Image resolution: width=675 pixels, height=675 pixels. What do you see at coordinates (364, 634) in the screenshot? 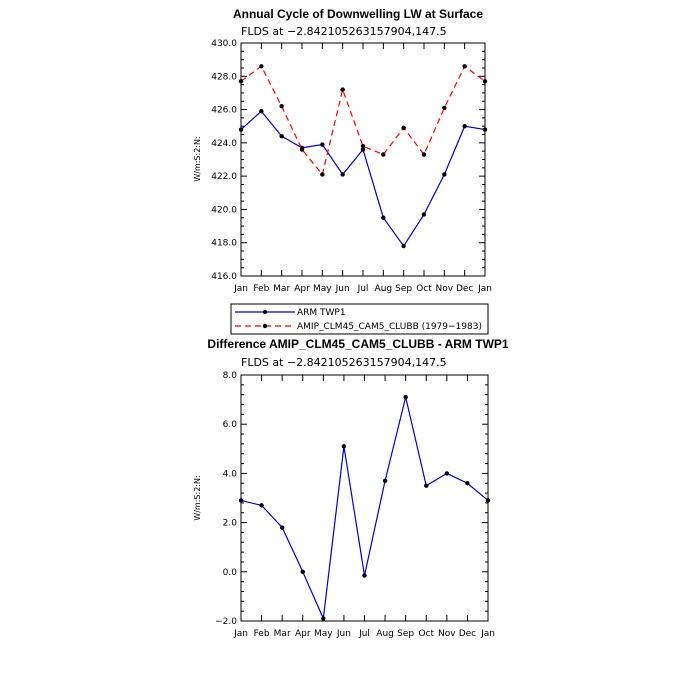
I see `x-tick-label: Jul` at bounding box center [364, 634].